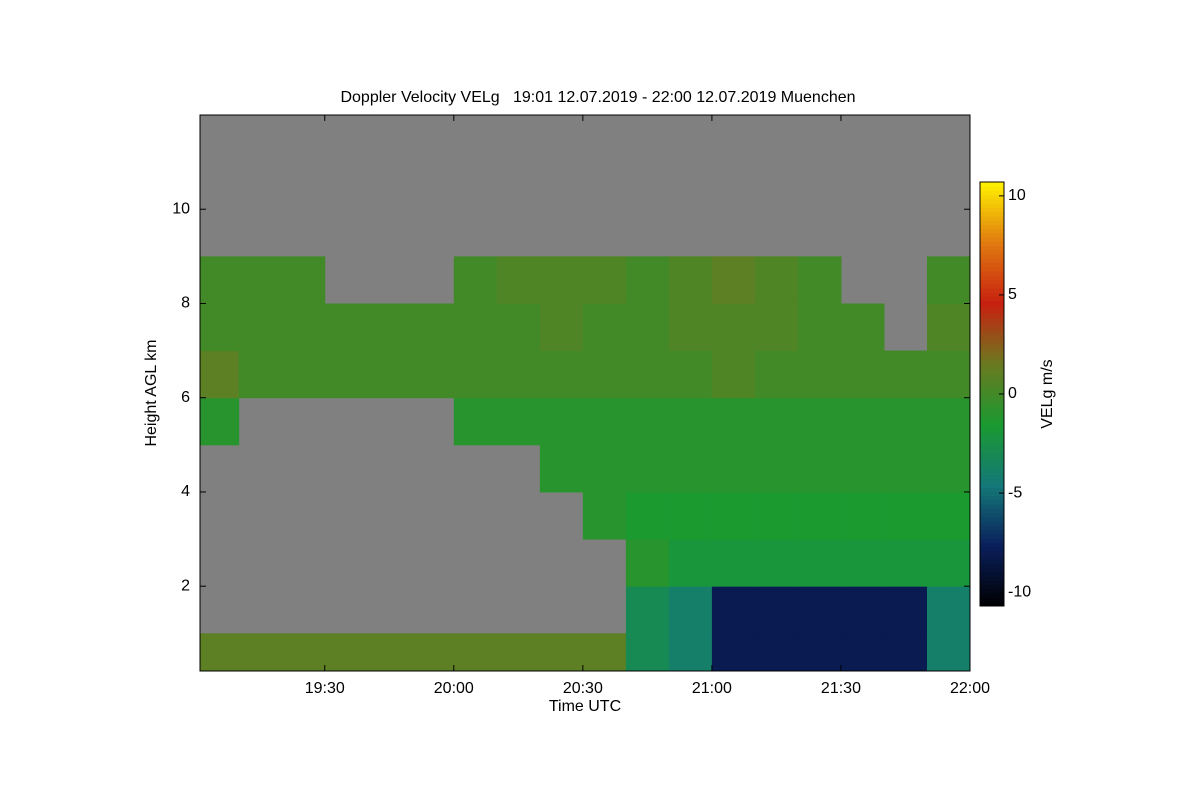 The width and height of the screenshot is (1200, 805). What do you see at coordinates (185, 303) in the screenshot?
I see `y-tick-label: 8` at bounding box center [185, 303].